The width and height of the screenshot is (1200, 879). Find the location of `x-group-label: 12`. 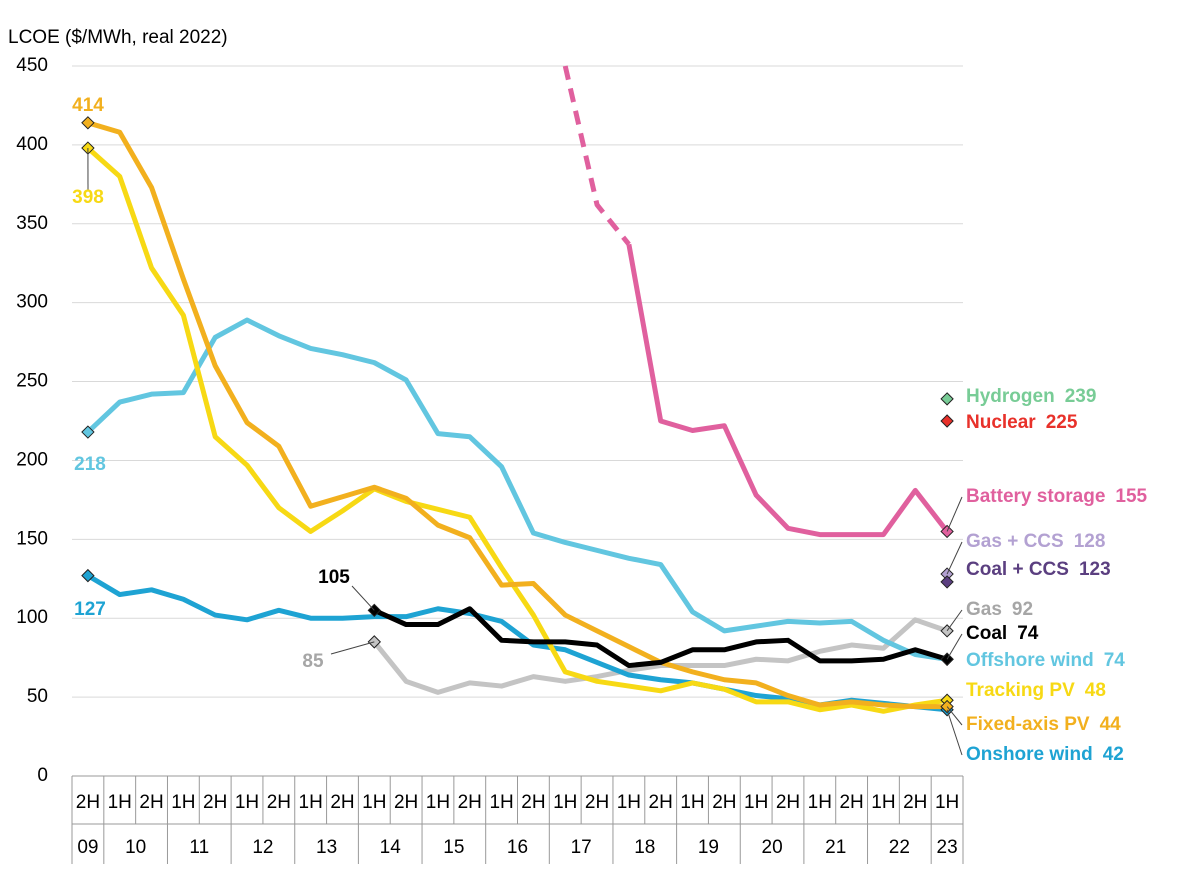

x-group-label: 12 is located at coordinates (262, 847).